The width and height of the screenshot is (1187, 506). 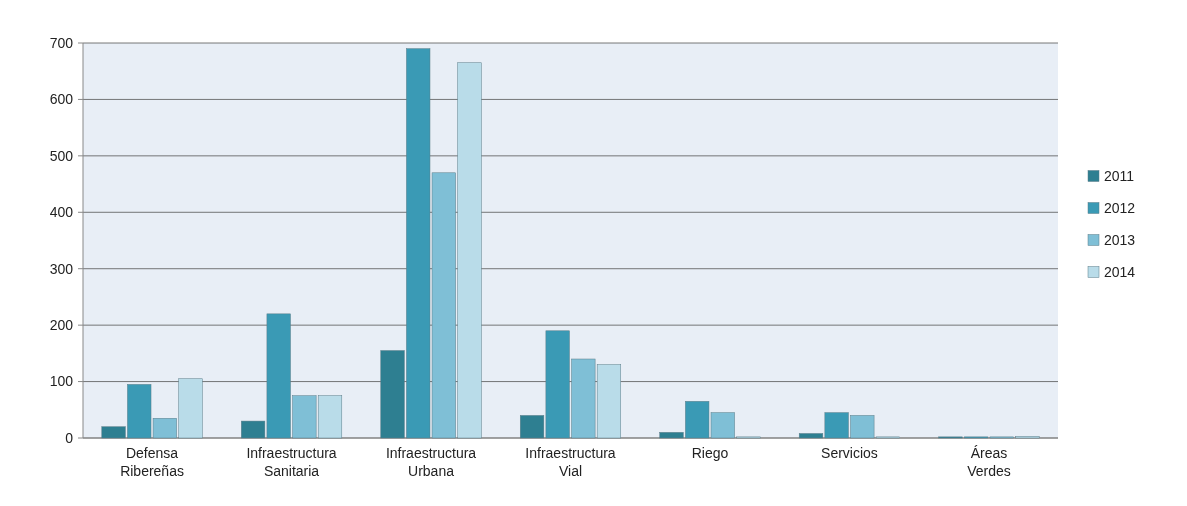 I want to click on legend-label: 2012, so click(x=1120, y=208).